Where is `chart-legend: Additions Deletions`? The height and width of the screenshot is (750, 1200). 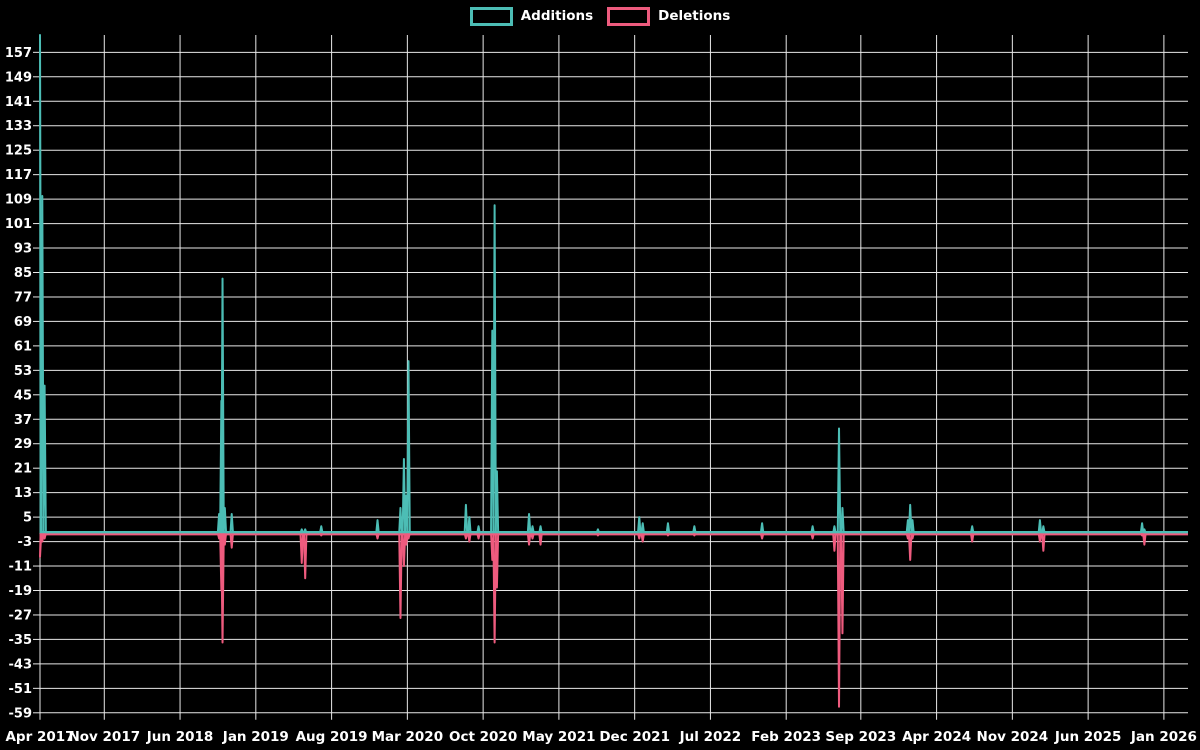
chart-legend: Additions Deletions is located at coordinates (600, 16).